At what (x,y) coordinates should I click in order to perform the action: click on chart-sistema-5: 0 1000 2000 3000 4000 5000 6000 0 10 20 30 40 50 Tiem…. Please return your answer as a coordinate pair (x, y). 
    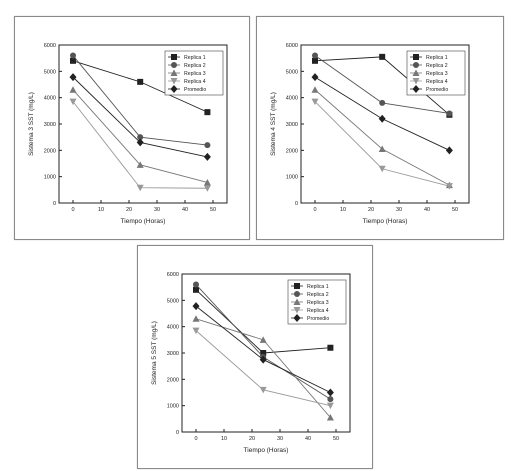
    Looking at the image, I should click on (251, 363).